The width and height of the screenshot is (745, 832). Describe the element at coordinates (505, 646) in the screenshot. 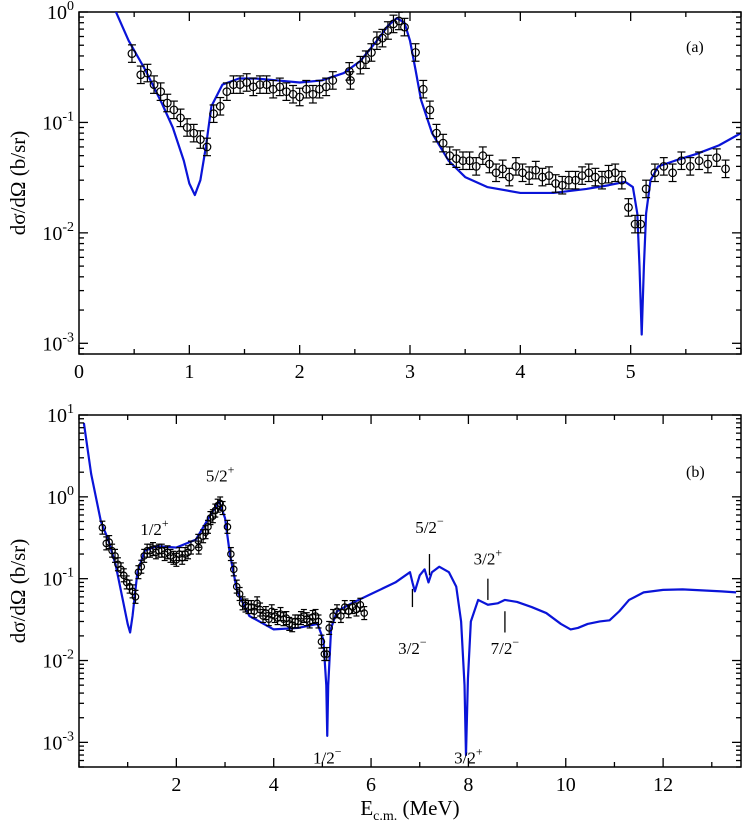

I see `state-label-text: 7/2−` at that location.